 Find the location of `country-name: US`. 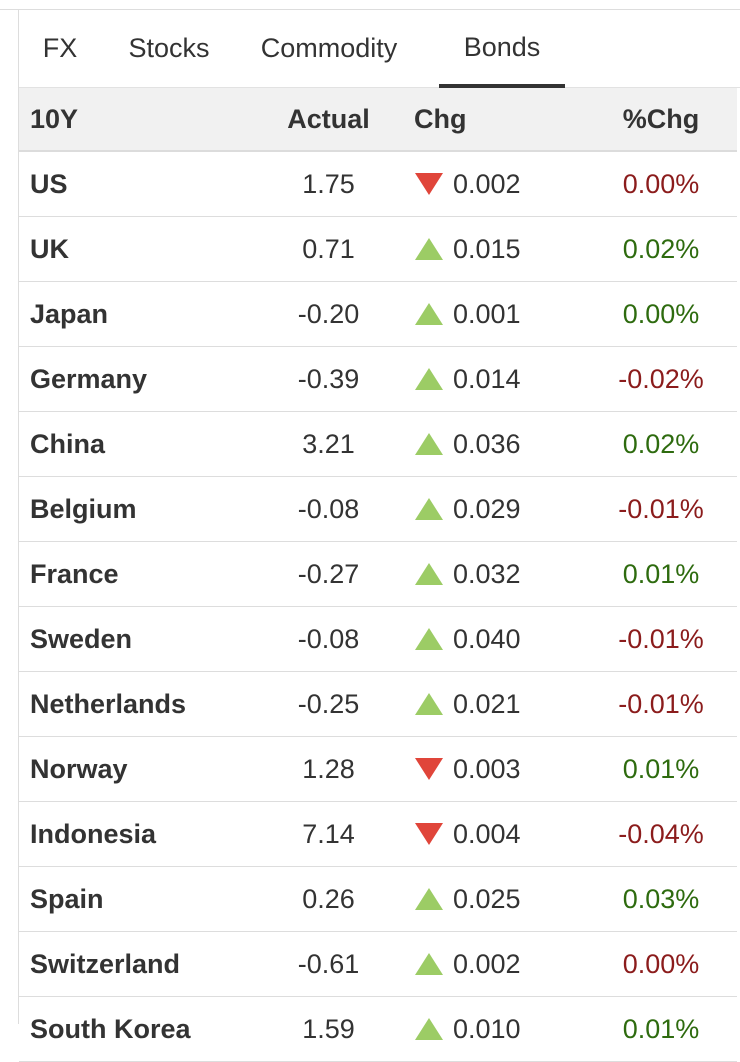

country-name: US is located at coordinates (141, 184).